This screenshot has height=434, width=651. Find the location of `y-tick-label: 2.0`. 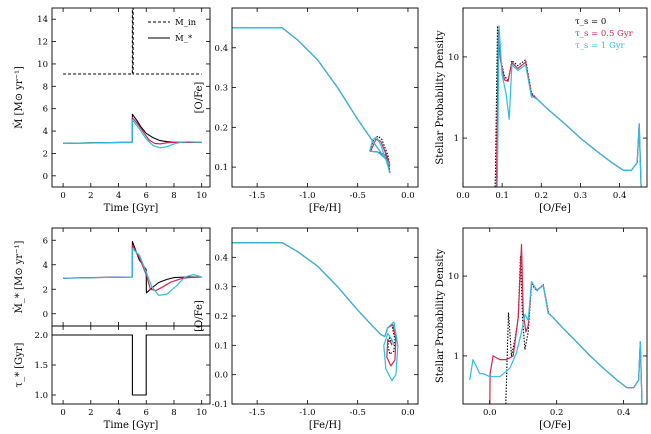

y-tick-label: 2.0 is located at coordinates (41, 336).